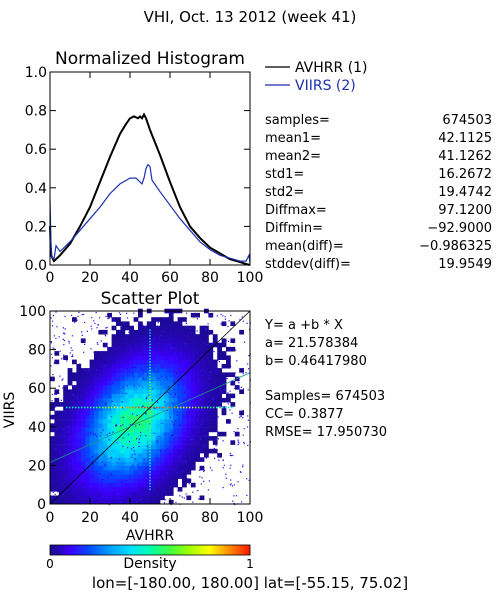 The width and height of the screenshot is (500, 600). Describe the element at coordinates (316, 361) in the screenshot. I see `regression-b: b= 0.46417980` at that location.